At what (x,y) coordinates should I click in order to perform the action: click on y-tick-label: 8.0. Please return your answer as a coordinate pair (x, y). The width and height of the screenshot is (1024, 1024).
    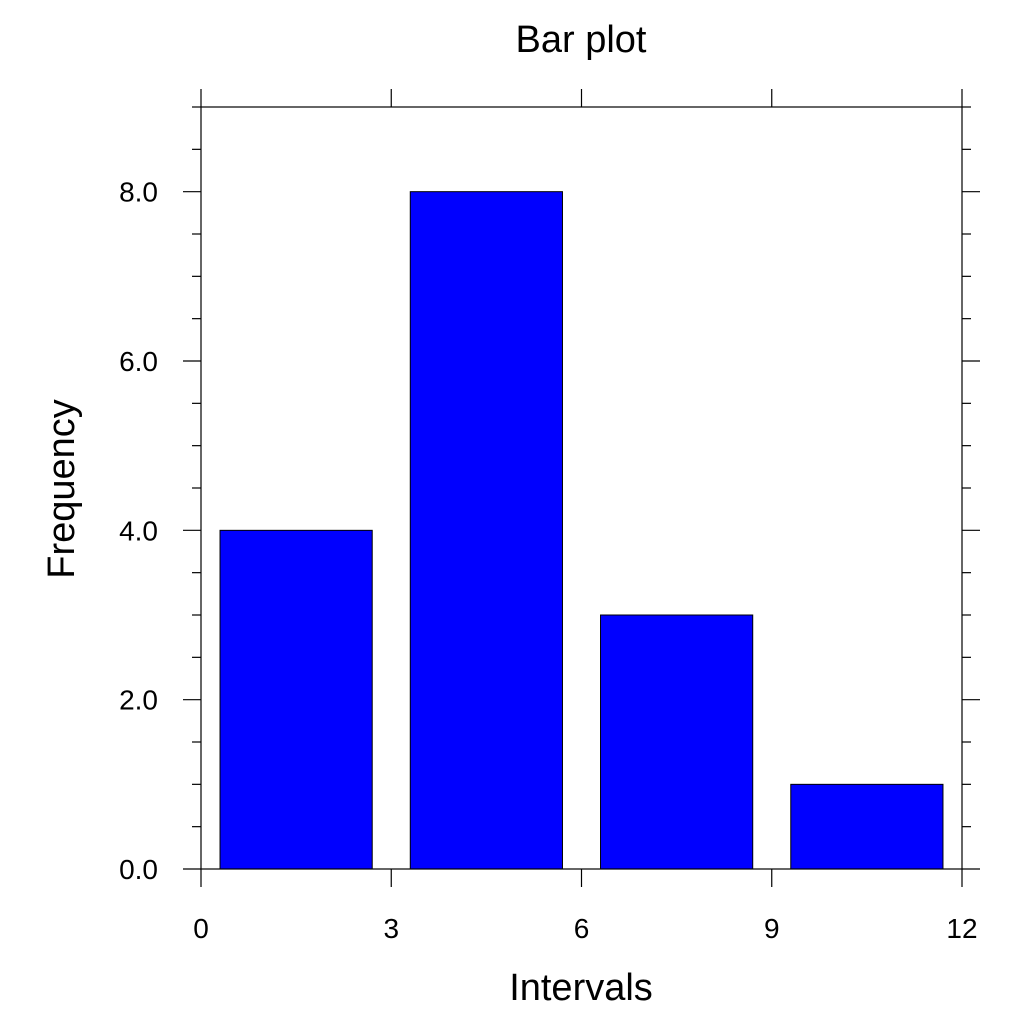
    Looking at the image, I should click on (138, 192).